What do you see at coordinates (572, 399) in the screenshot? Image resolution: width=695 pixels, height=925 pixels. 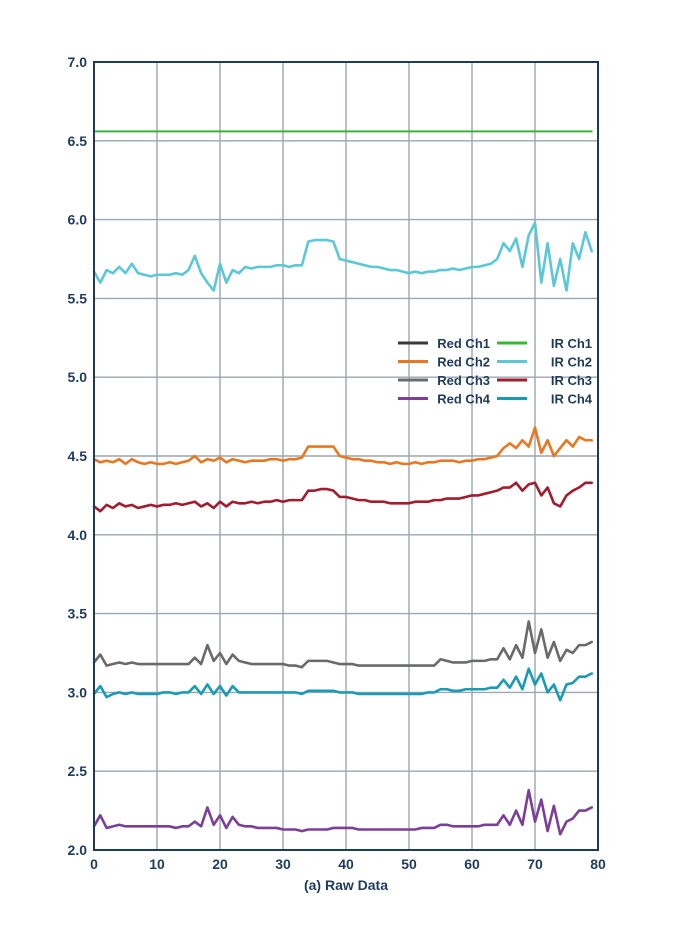 I see `legend-entry-label: IR Ch4` at bounding box center [572, 399].